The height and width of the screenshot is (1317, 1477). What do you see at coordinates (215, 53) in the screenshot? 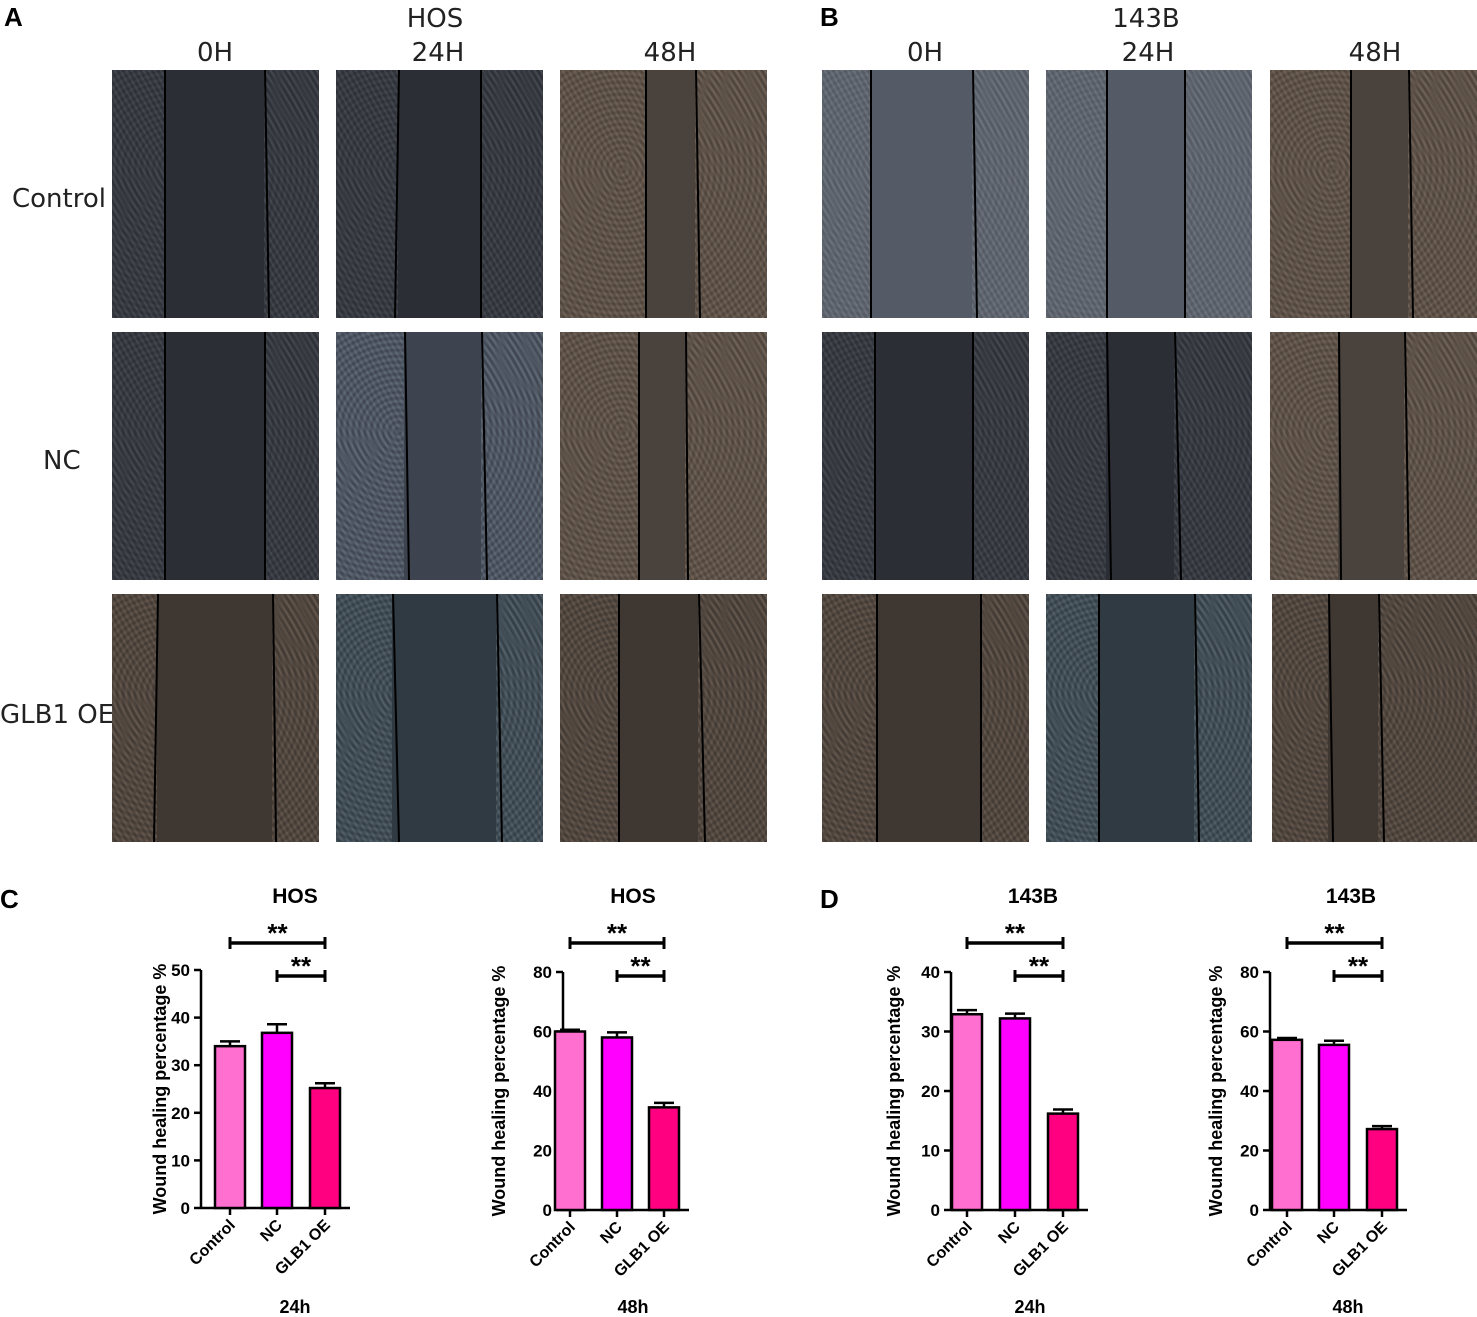
I see `panel-a-time-0: 0H` at bounding box center [215, 53].